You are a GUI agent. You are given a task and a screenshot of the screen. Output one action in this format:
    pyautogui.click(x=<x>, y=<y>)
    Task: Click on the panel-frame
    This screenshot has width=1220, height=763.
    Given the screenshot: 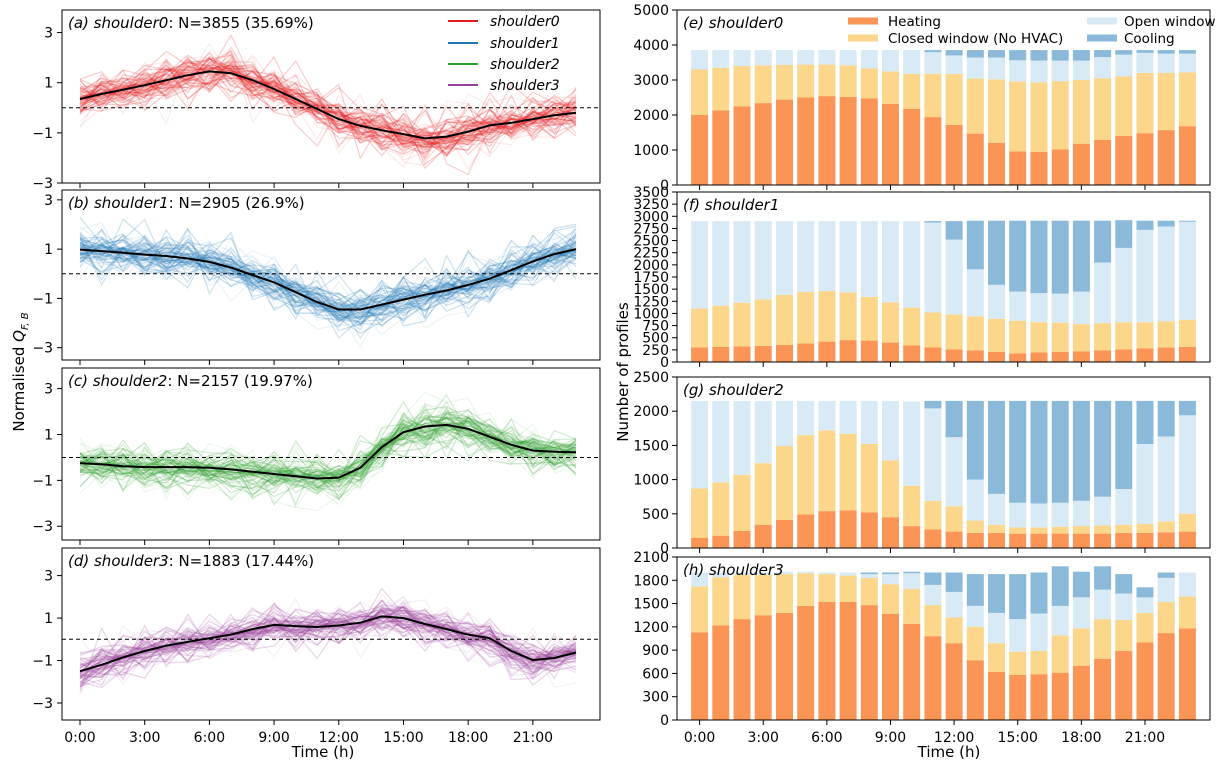 What is the action you would take?
    pyautogui.click(x=331, y=454)
    